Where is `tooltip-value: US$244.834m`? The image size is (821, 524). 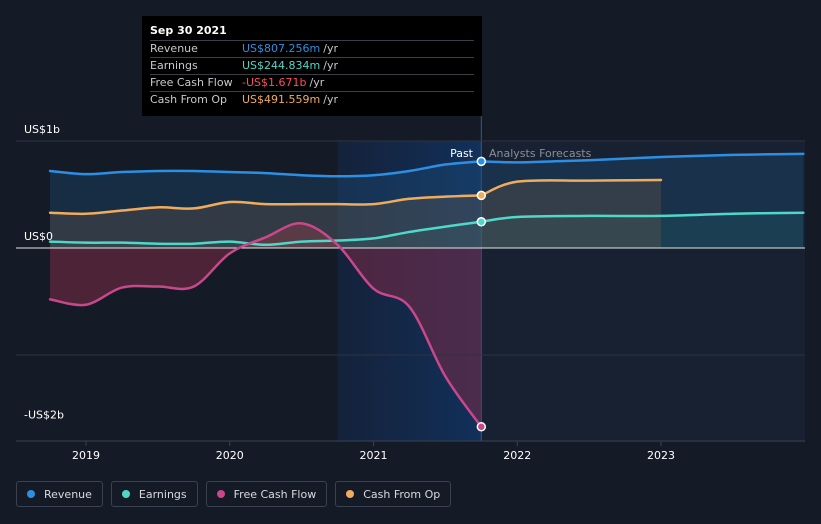
tooltip-value: US$244.834m is located at coordinates (281, 65).